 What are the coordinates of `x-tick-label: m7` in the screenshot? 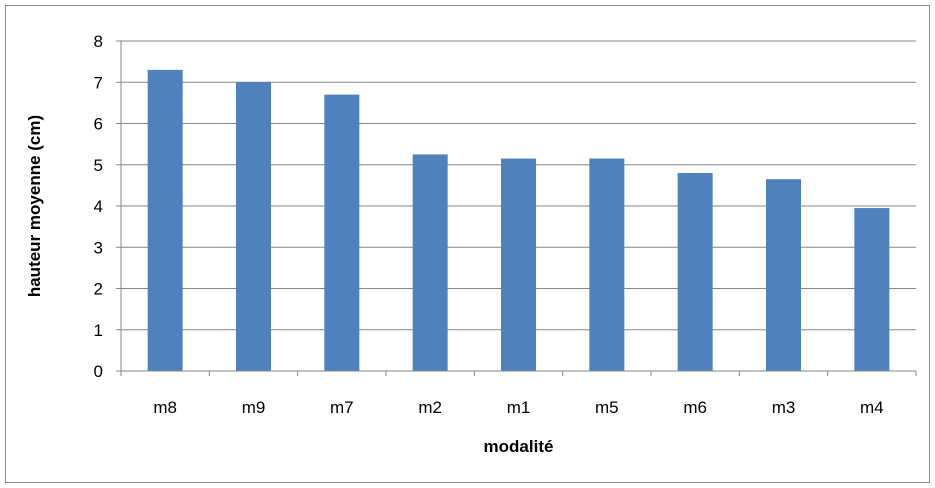 It's located at (342, 407).